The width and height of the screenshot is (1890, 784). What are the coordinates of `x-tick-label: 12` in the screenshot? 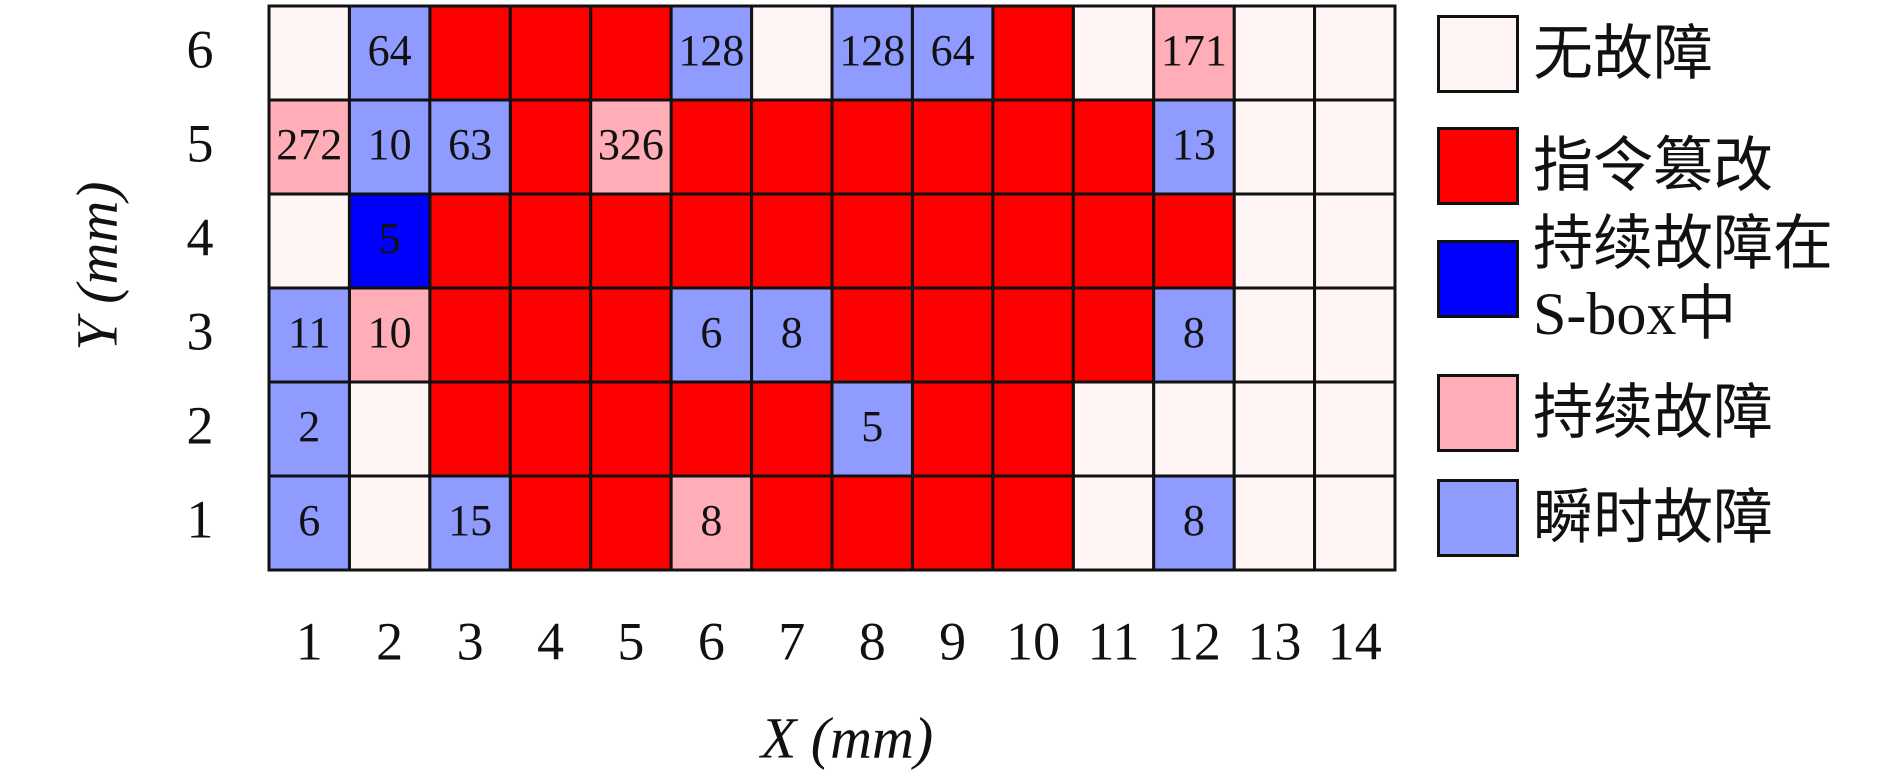 It's located at (1194, 641).